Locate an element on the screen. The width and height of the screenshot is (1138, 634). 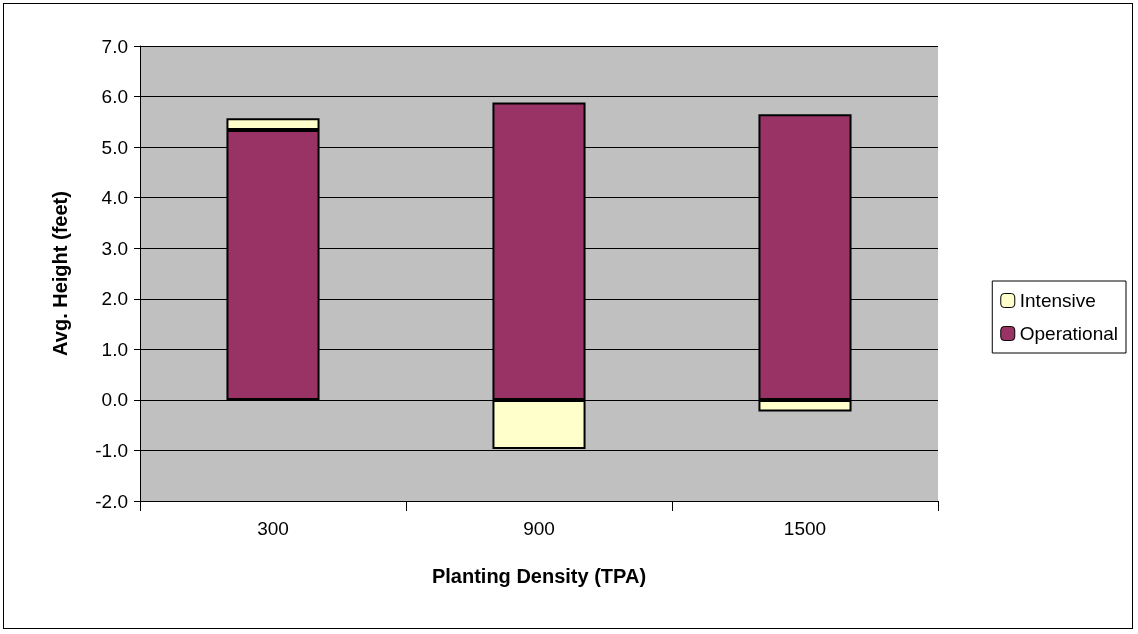
y-tick-label: -1.0 is located at coordinates (111, 450).